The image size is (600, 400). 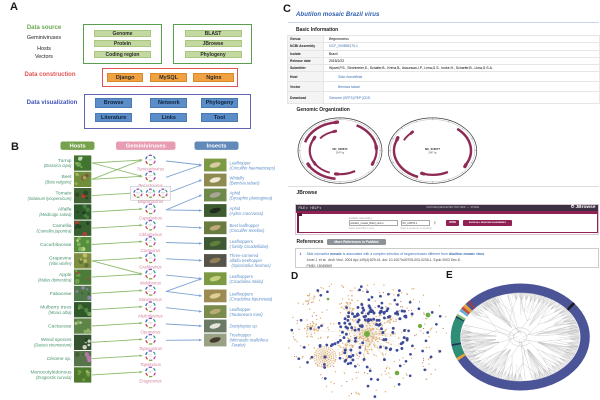 What do you see at coordinates (55, 214) in the screenshot?
I see `svg-text: (Medicago sativa)` at bounding box center [55, 214].